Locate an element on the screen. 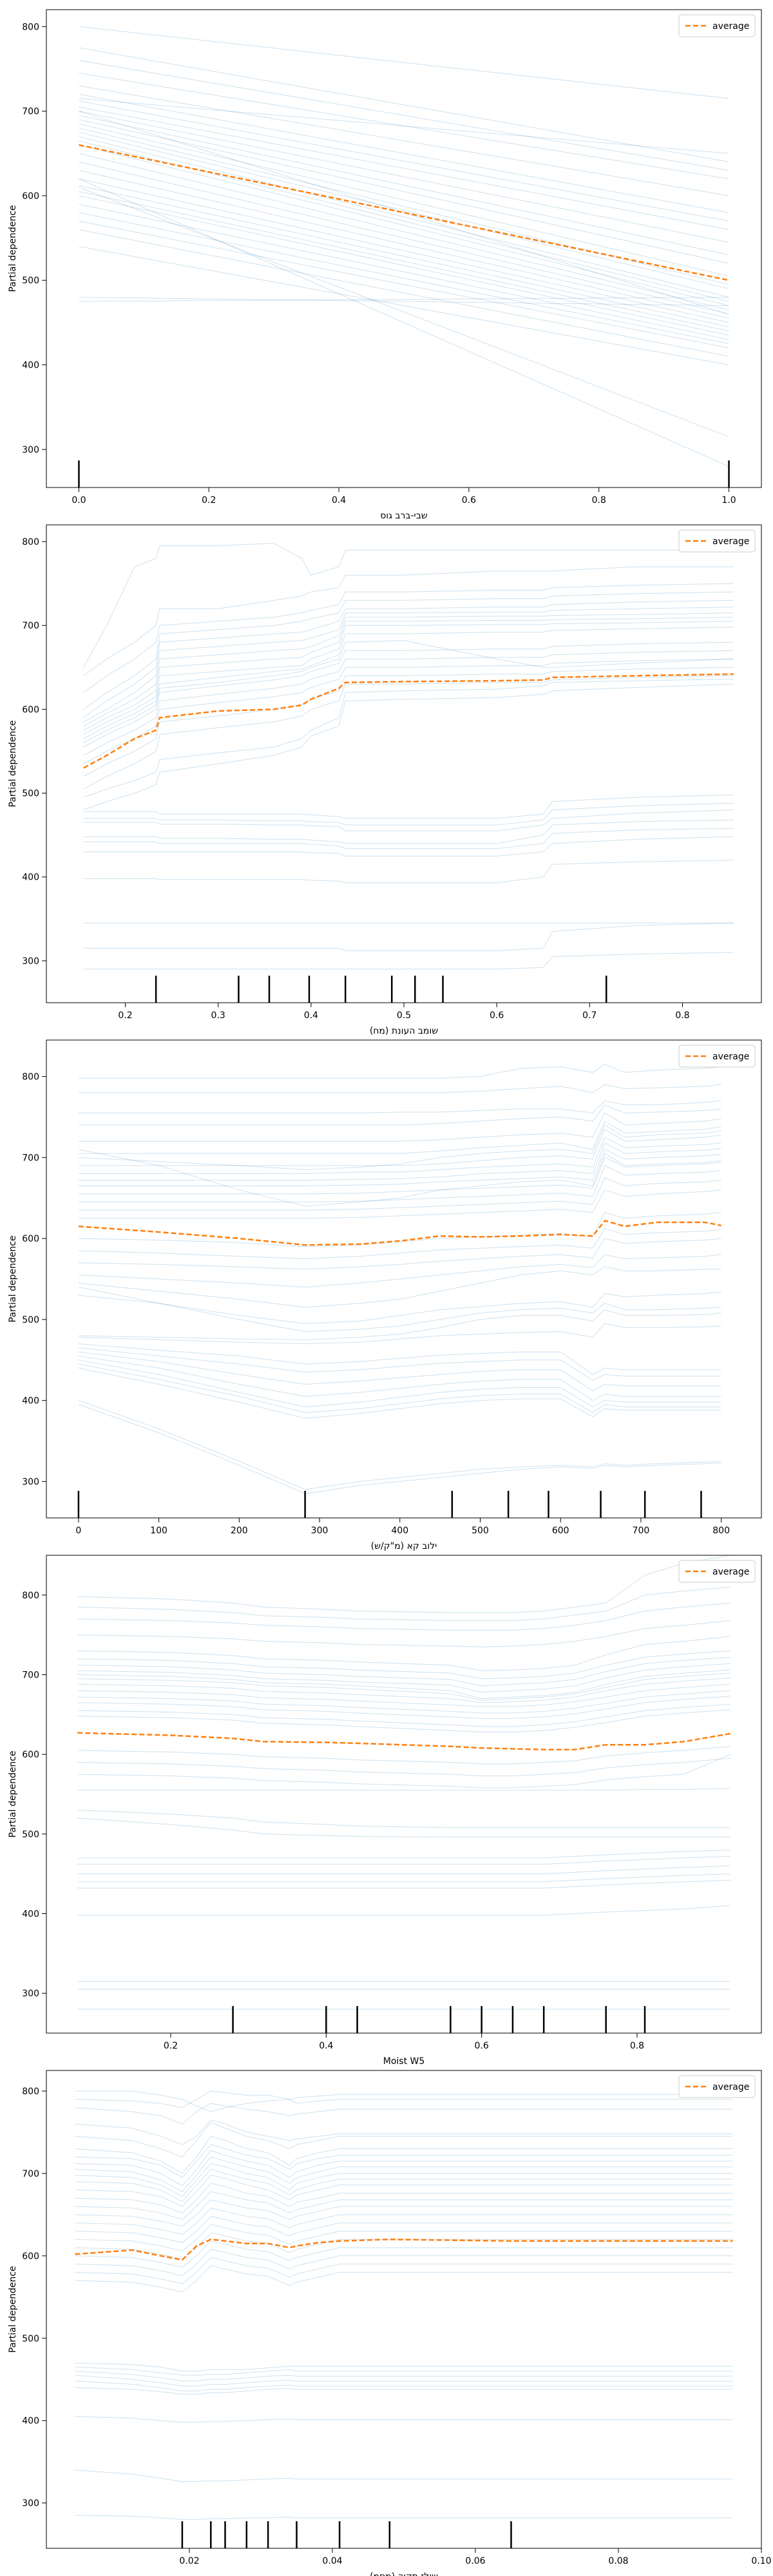  legend-box is located at coordinates (717, 541).